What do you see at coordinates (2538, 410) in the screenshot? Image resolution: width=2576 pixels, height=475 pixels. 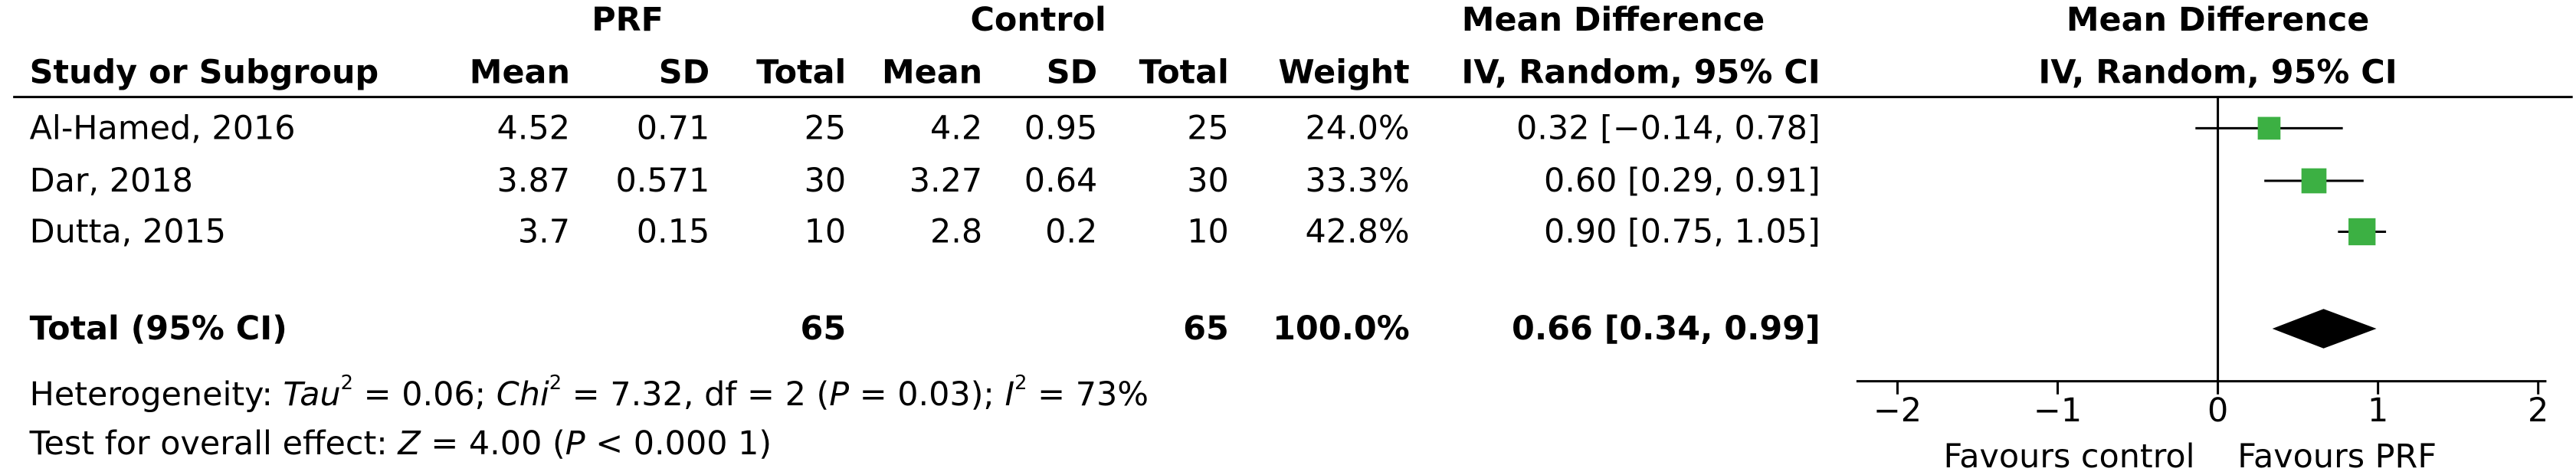 I see `x-tick-label: 2` at bounding box center [2538, 410].